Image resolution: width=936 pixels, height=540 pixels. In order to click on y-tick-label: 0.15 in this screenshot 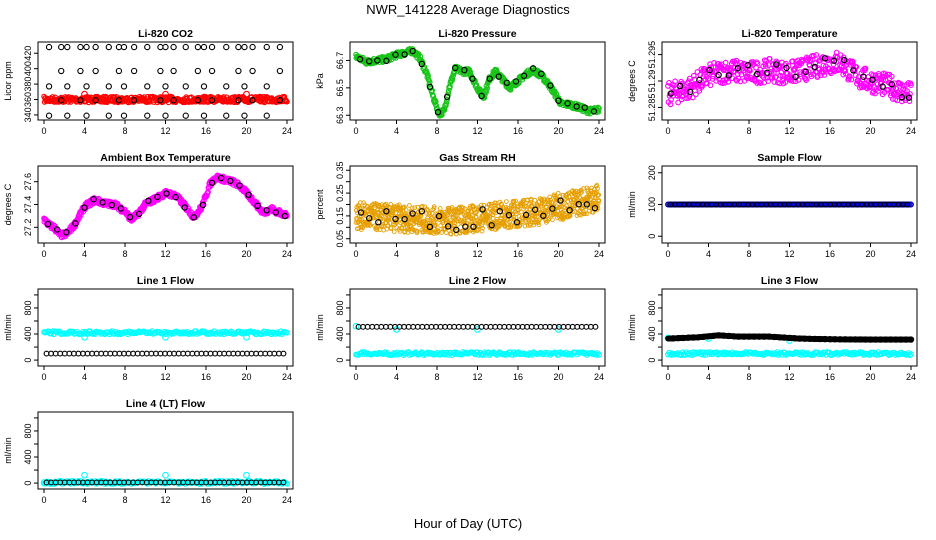, I will do `click(340, 216)`.